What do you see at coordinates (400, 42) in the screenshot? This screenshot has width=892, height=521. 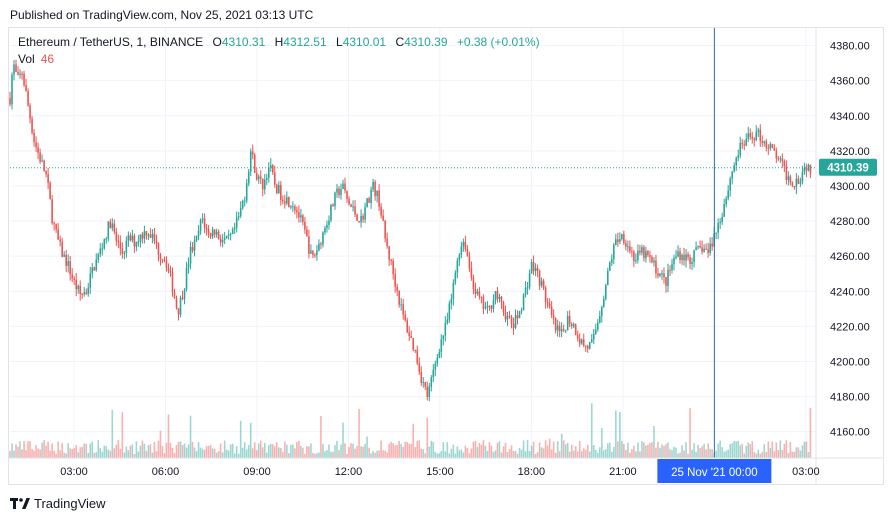 I see `close-label: C` at bounding box center [400, 42].